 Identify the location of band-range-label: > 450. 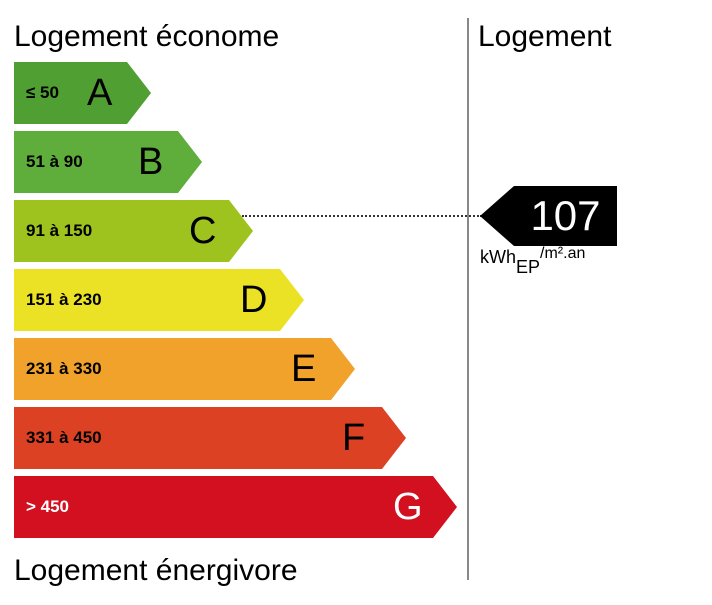
(48, 506).